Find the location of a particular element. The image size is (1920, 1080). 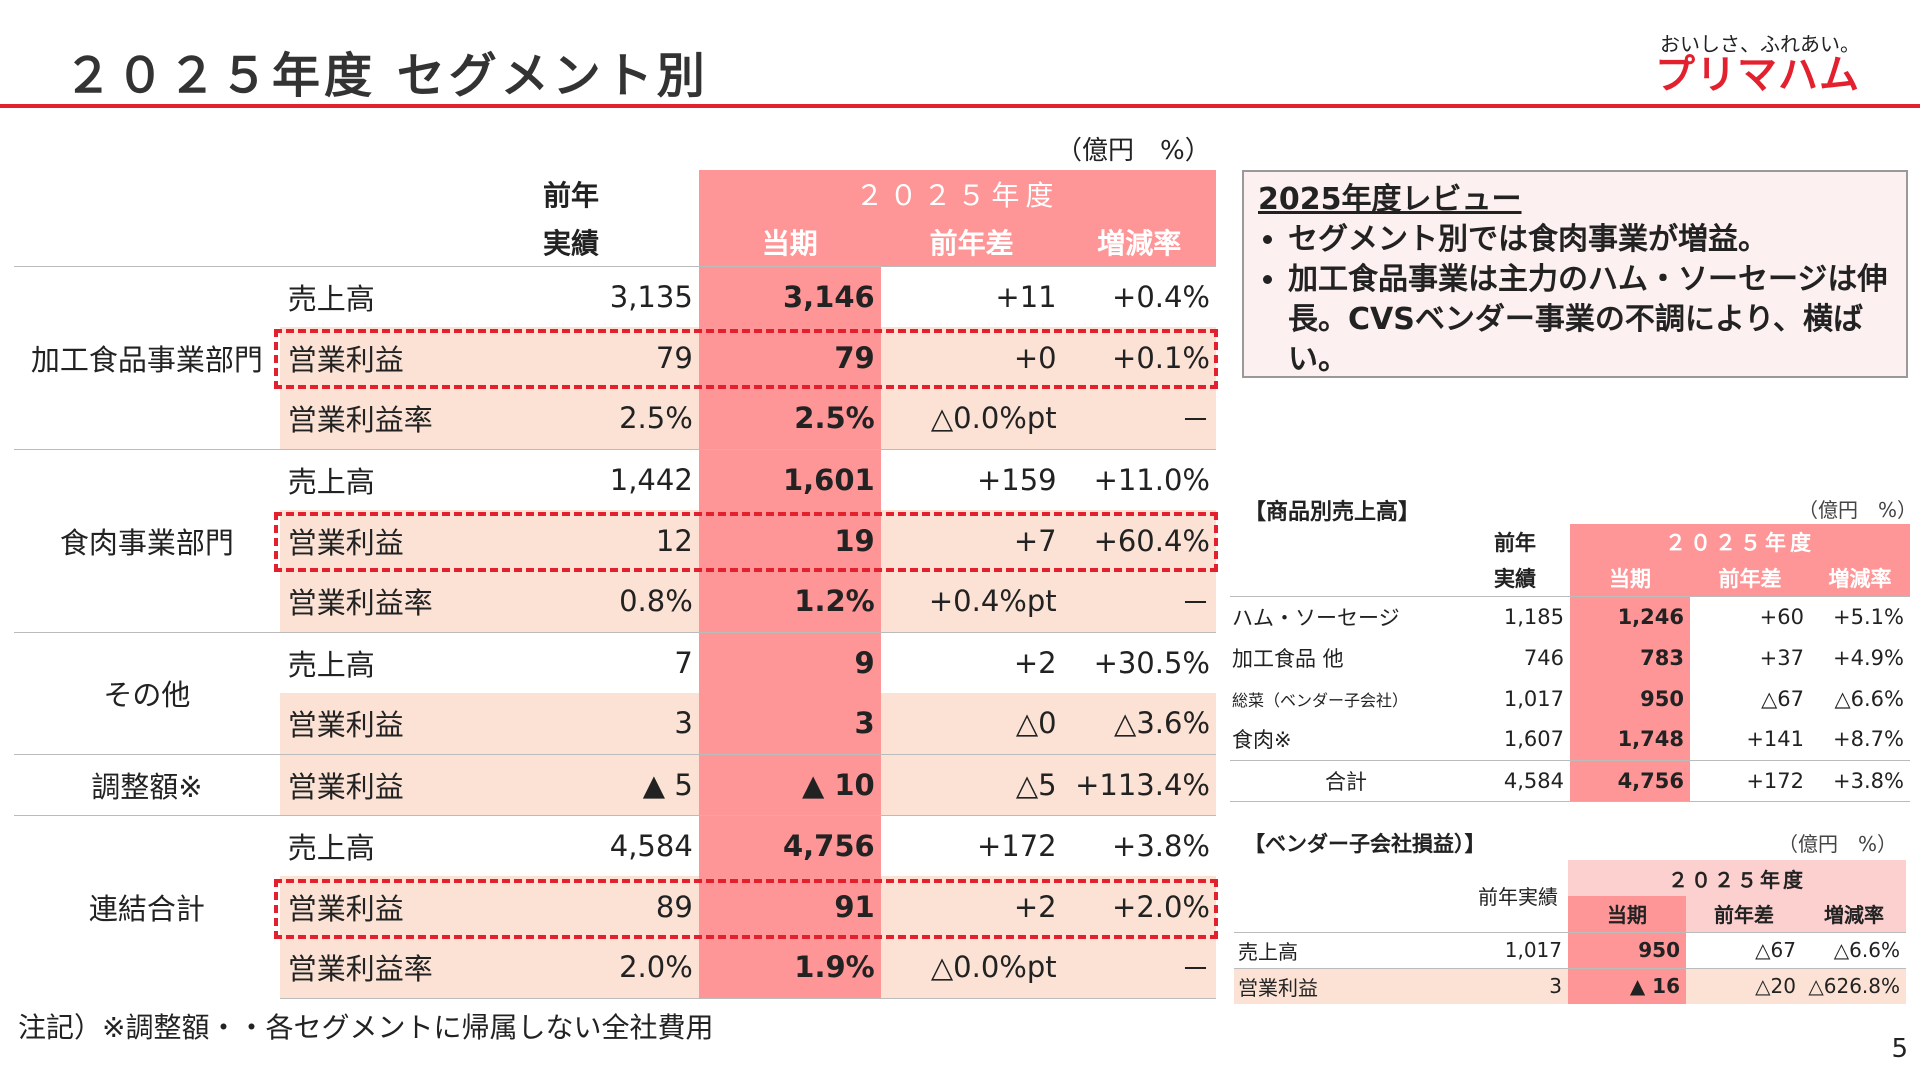

row-diff: +37 is located at coordinates (1781, 657).